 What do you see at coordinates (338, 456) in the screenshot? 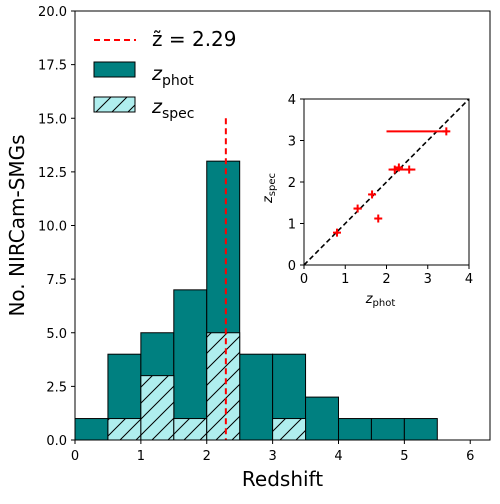
I see `x-tick-label: 4` at bounding box center [338, 456].